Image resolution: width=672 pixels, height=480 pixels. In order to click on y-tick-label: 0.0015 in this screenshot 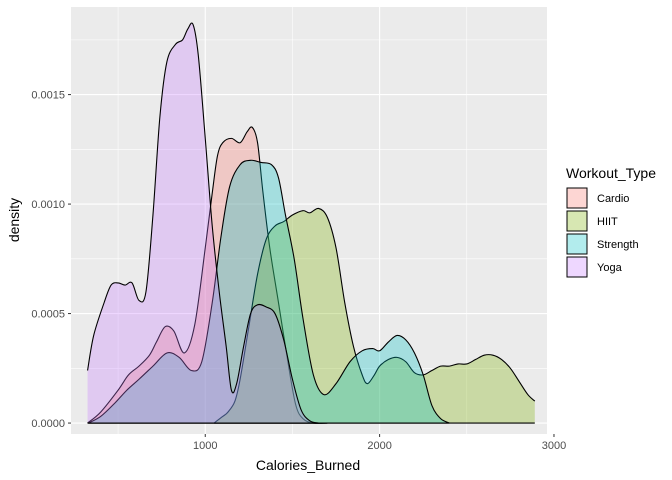, I will do `click(48, 96)`.